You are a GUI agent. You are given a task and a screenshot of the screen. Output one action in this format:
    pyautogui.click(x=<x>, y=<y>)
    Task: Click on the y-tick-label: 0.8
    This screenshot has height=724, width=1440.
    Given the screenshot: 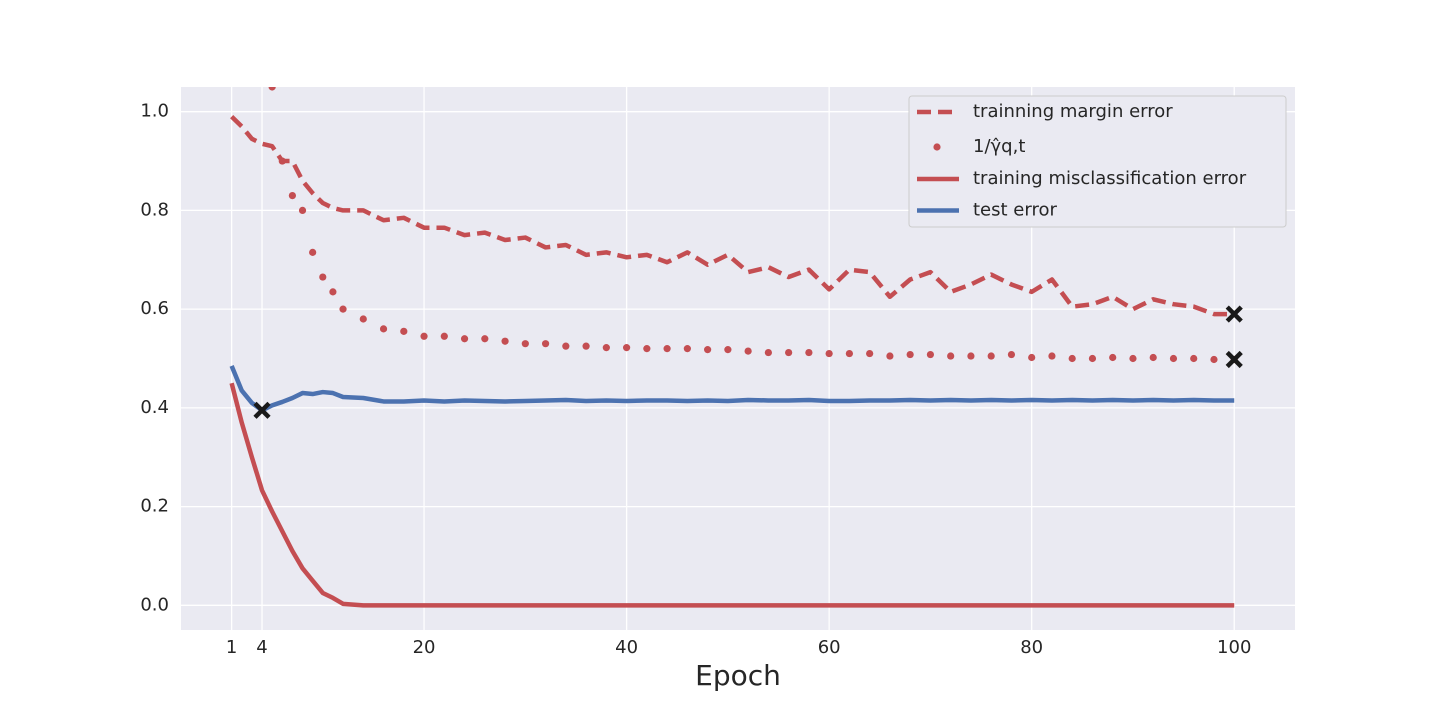 What is the action you would take?
    pyautogui.click(x=154, y=209)
    